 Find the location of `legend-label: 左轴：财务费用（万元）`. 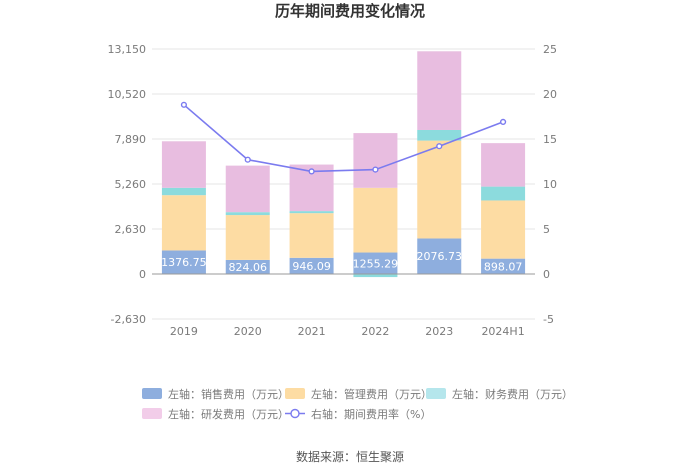

legend-label: 左轴：财务费用（万元） is located at coordinates (512, 394).